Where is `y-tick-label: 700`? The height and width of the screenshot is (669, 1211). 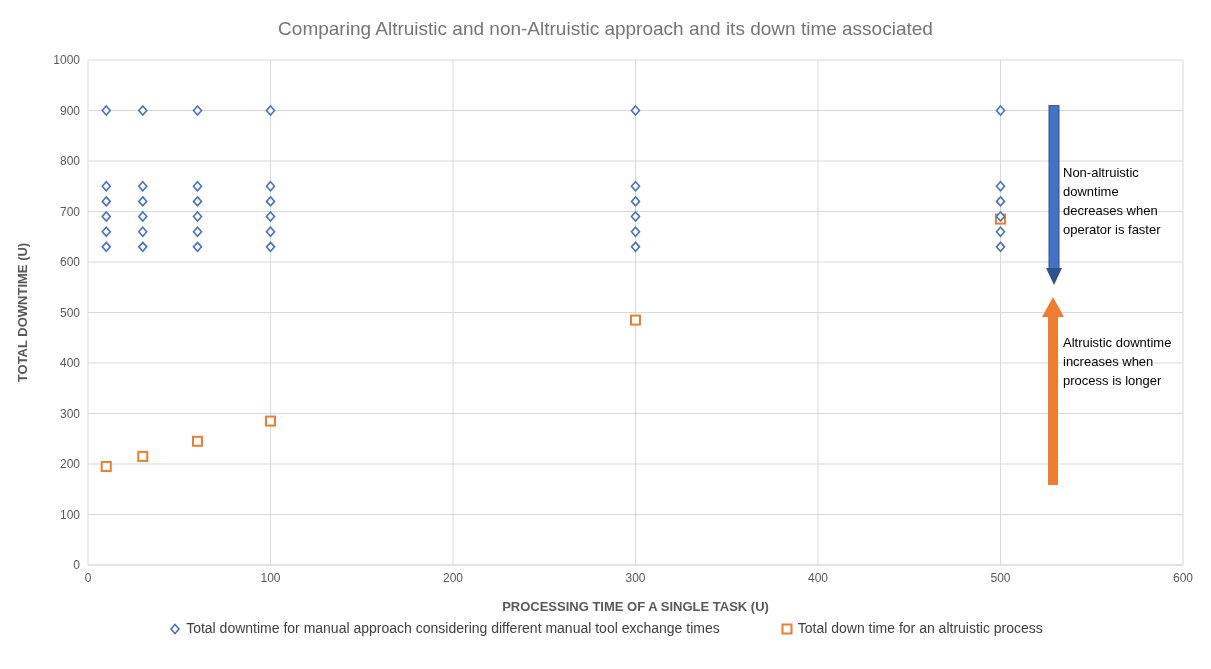 y-tick-label: 700 is located at coordinates (70, 211).